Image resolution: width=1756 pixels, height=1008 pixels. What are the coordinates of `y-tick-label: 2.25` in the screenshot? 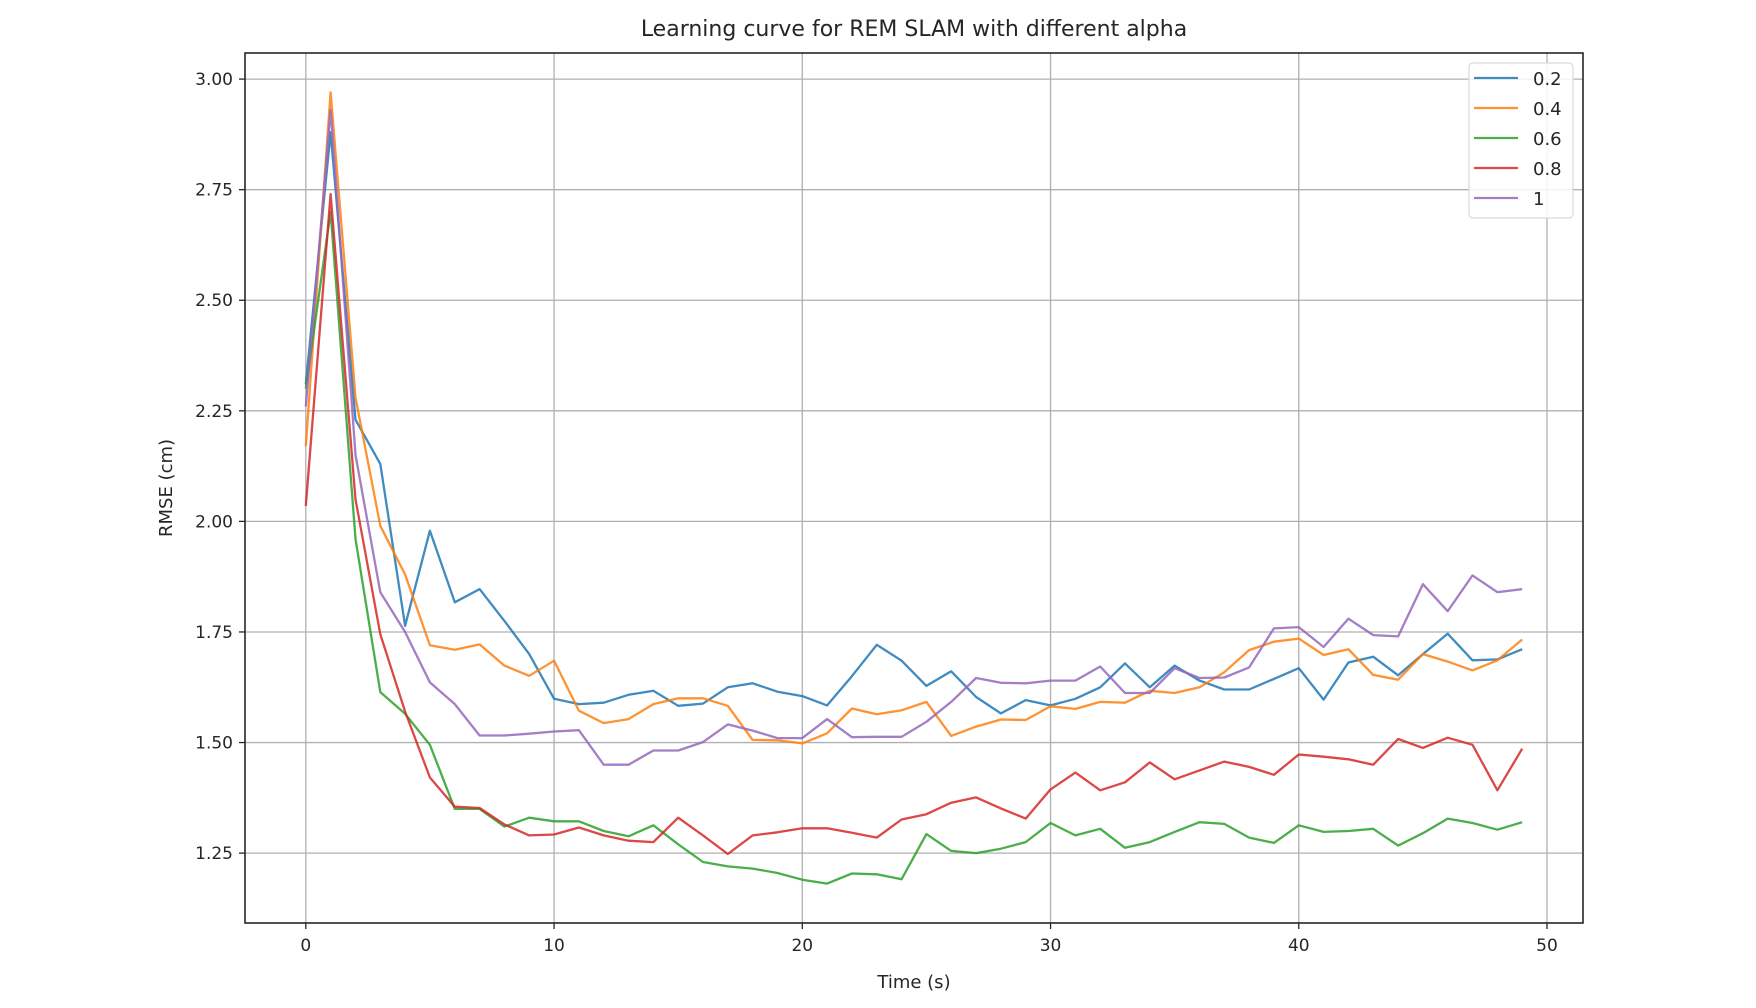 It's located at (214, 412).